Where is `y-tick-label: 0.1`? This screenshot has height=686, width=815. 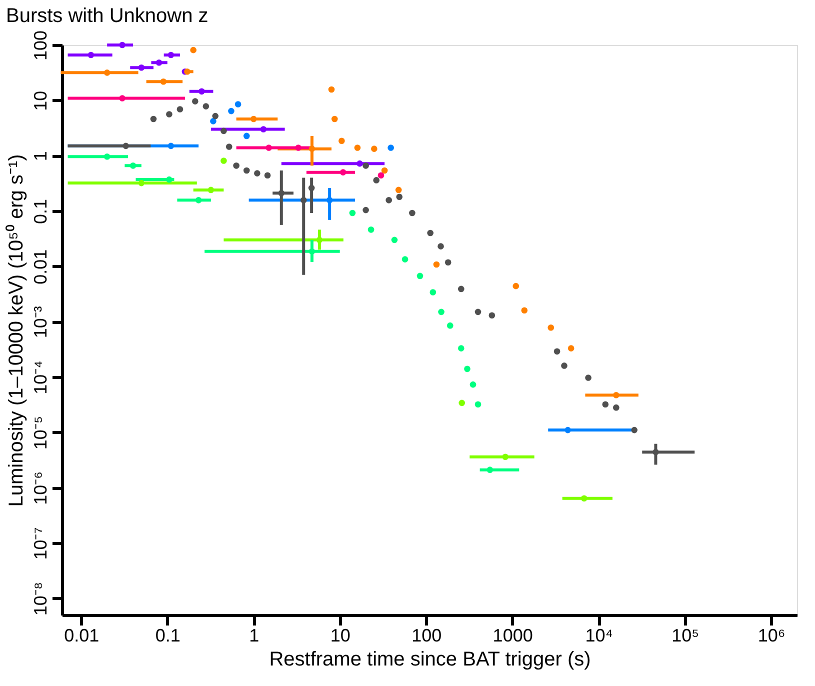
y-tick-label: 0.1 is located at coordinates (40, 211).